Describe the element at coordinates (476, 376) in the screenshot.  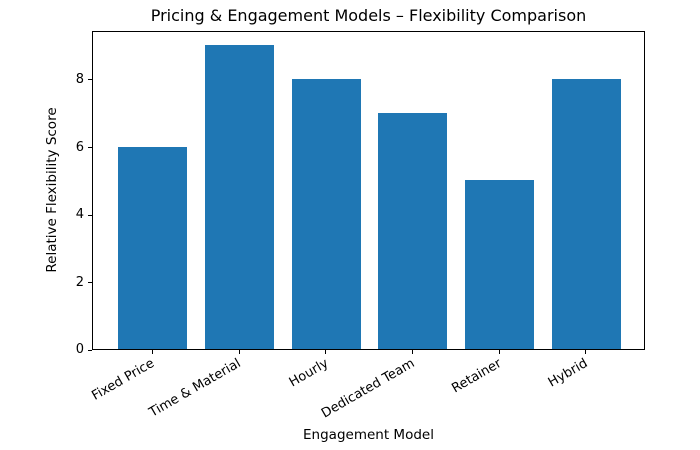
I see `x-tick-label-4: Retainer` at that location.